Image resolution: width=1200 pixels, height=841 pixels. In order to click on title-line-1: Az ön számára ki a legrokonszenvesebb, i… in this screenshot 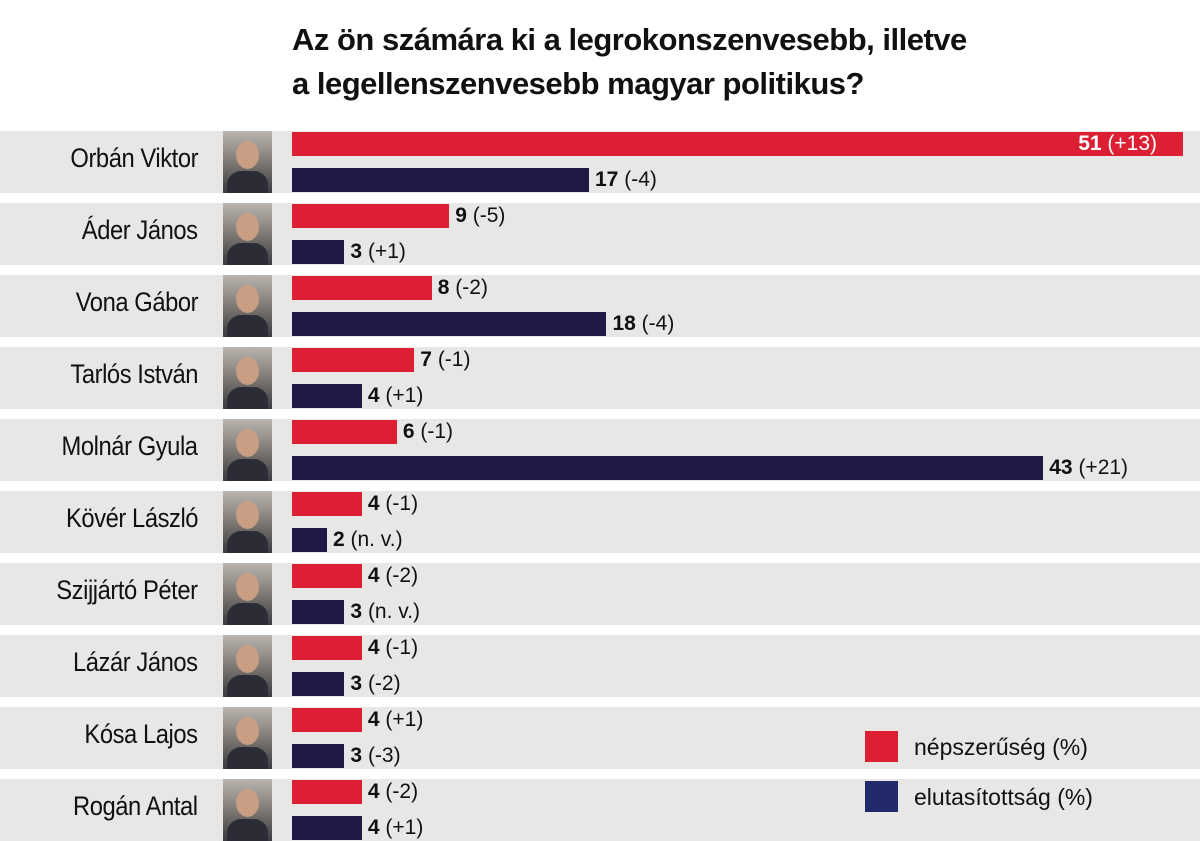, I will do `click(629, 39)`.